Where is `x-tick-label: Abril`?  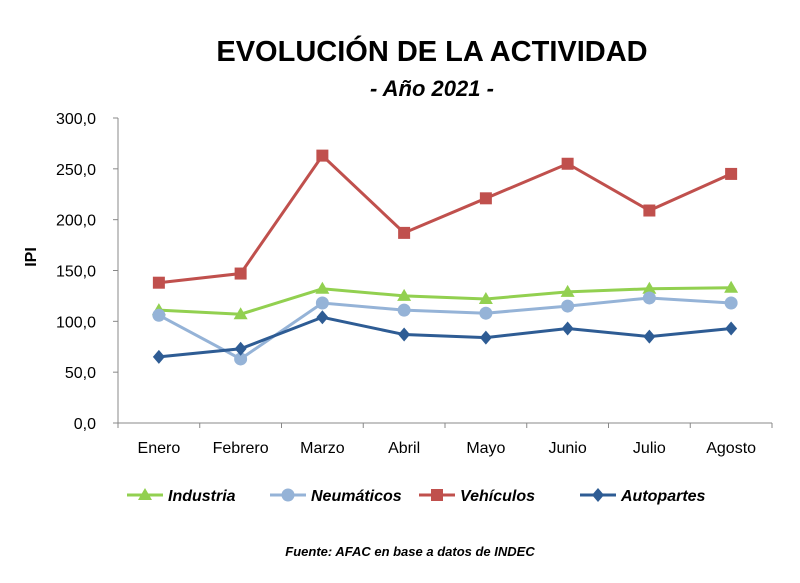
x-tick-label: Abril is located at coordinates (404, 448).